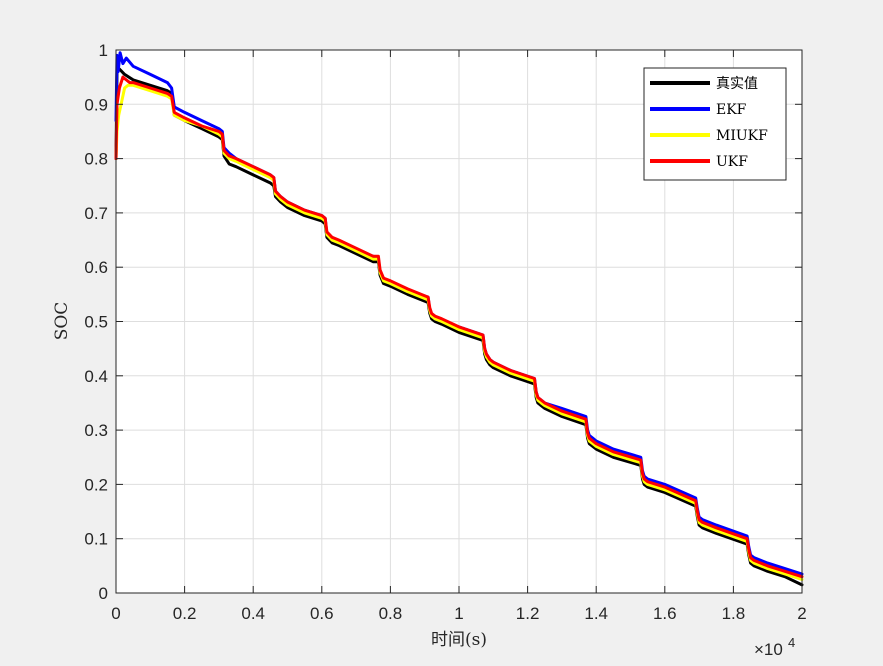 This screenshot has width=883, height=666. I want to click on x-tick-label: 0.8, so click(391, 613).